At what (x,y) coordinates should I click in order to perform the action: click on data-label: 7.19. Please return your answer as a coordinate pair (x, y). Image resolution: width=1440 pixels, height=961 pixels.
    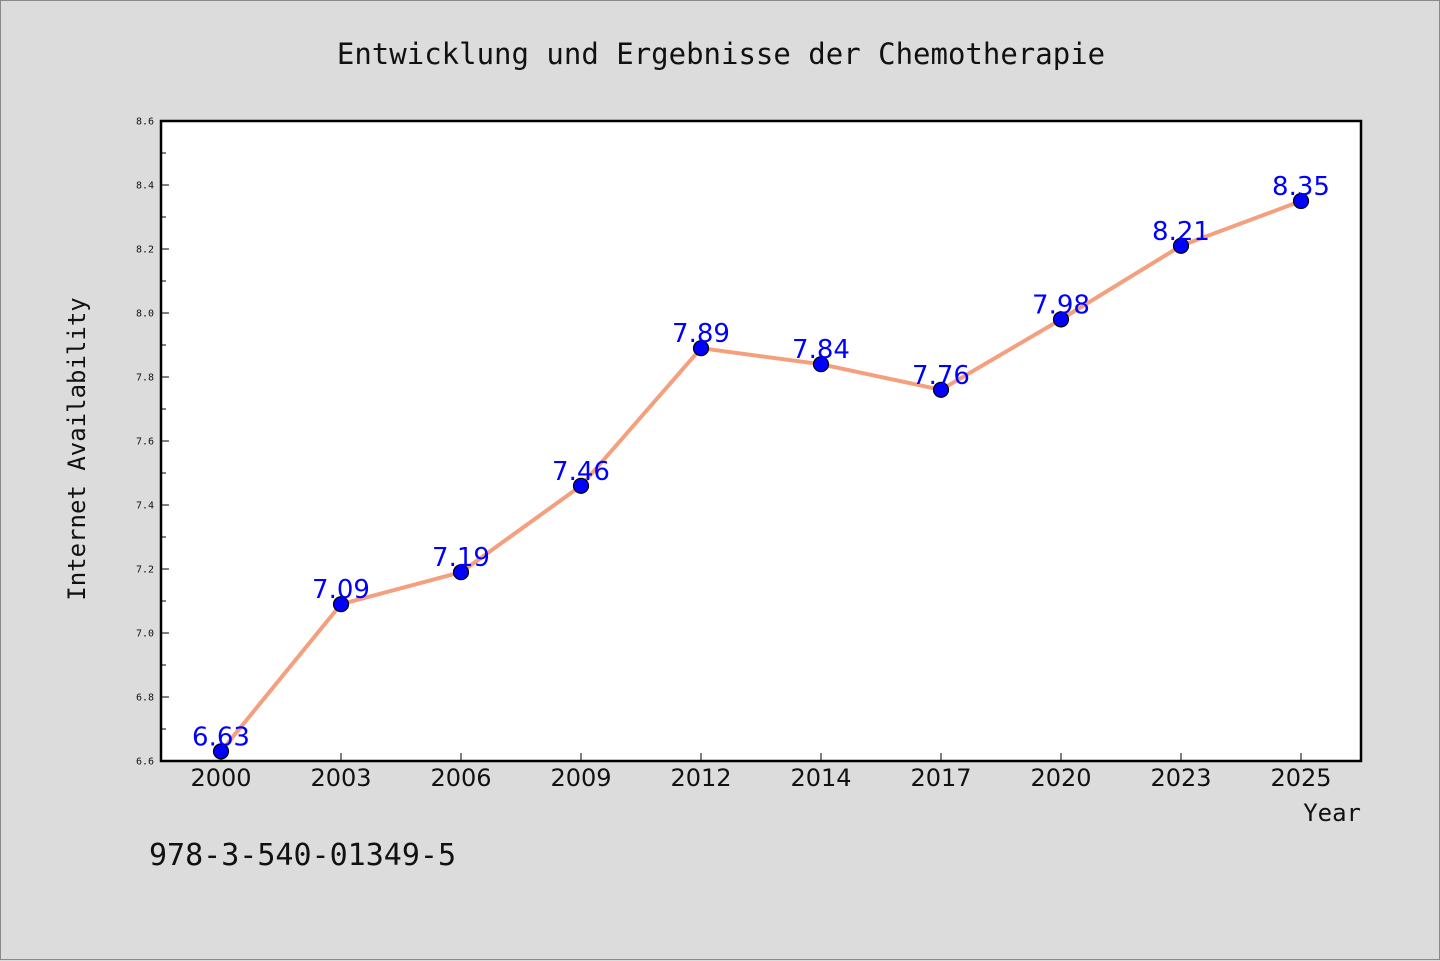
    Looking at the image, I should click on (461, 558).